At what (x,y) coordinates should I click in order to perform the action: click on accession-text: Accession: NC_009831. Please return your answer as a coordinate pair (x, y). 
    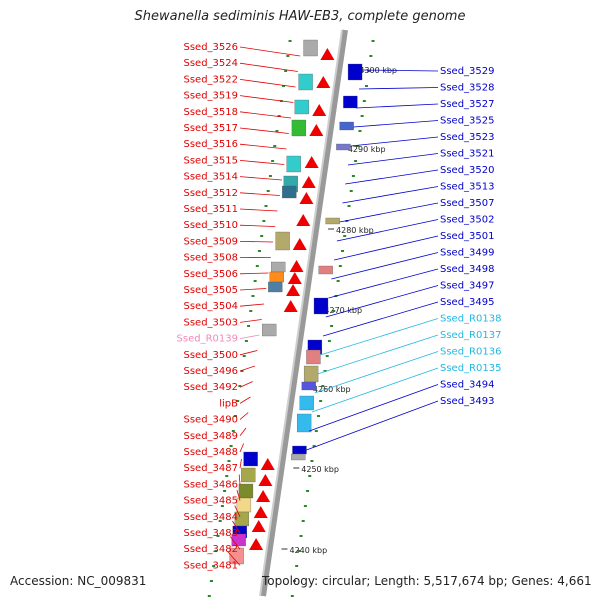
    Looking at the image, I should click on (78, 581).